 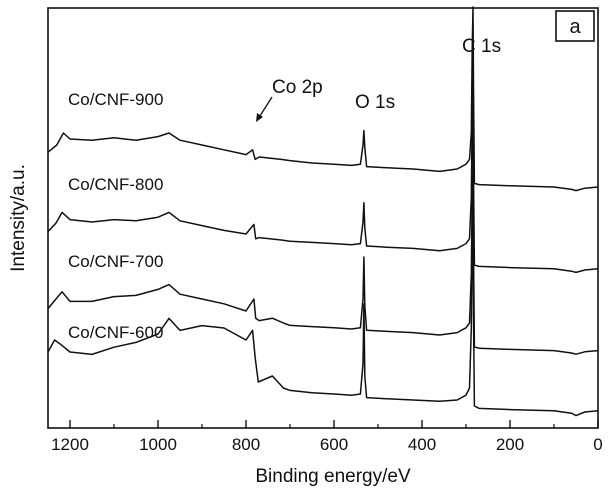 I want to click on panel-label: a, so click(x=575, y=27).